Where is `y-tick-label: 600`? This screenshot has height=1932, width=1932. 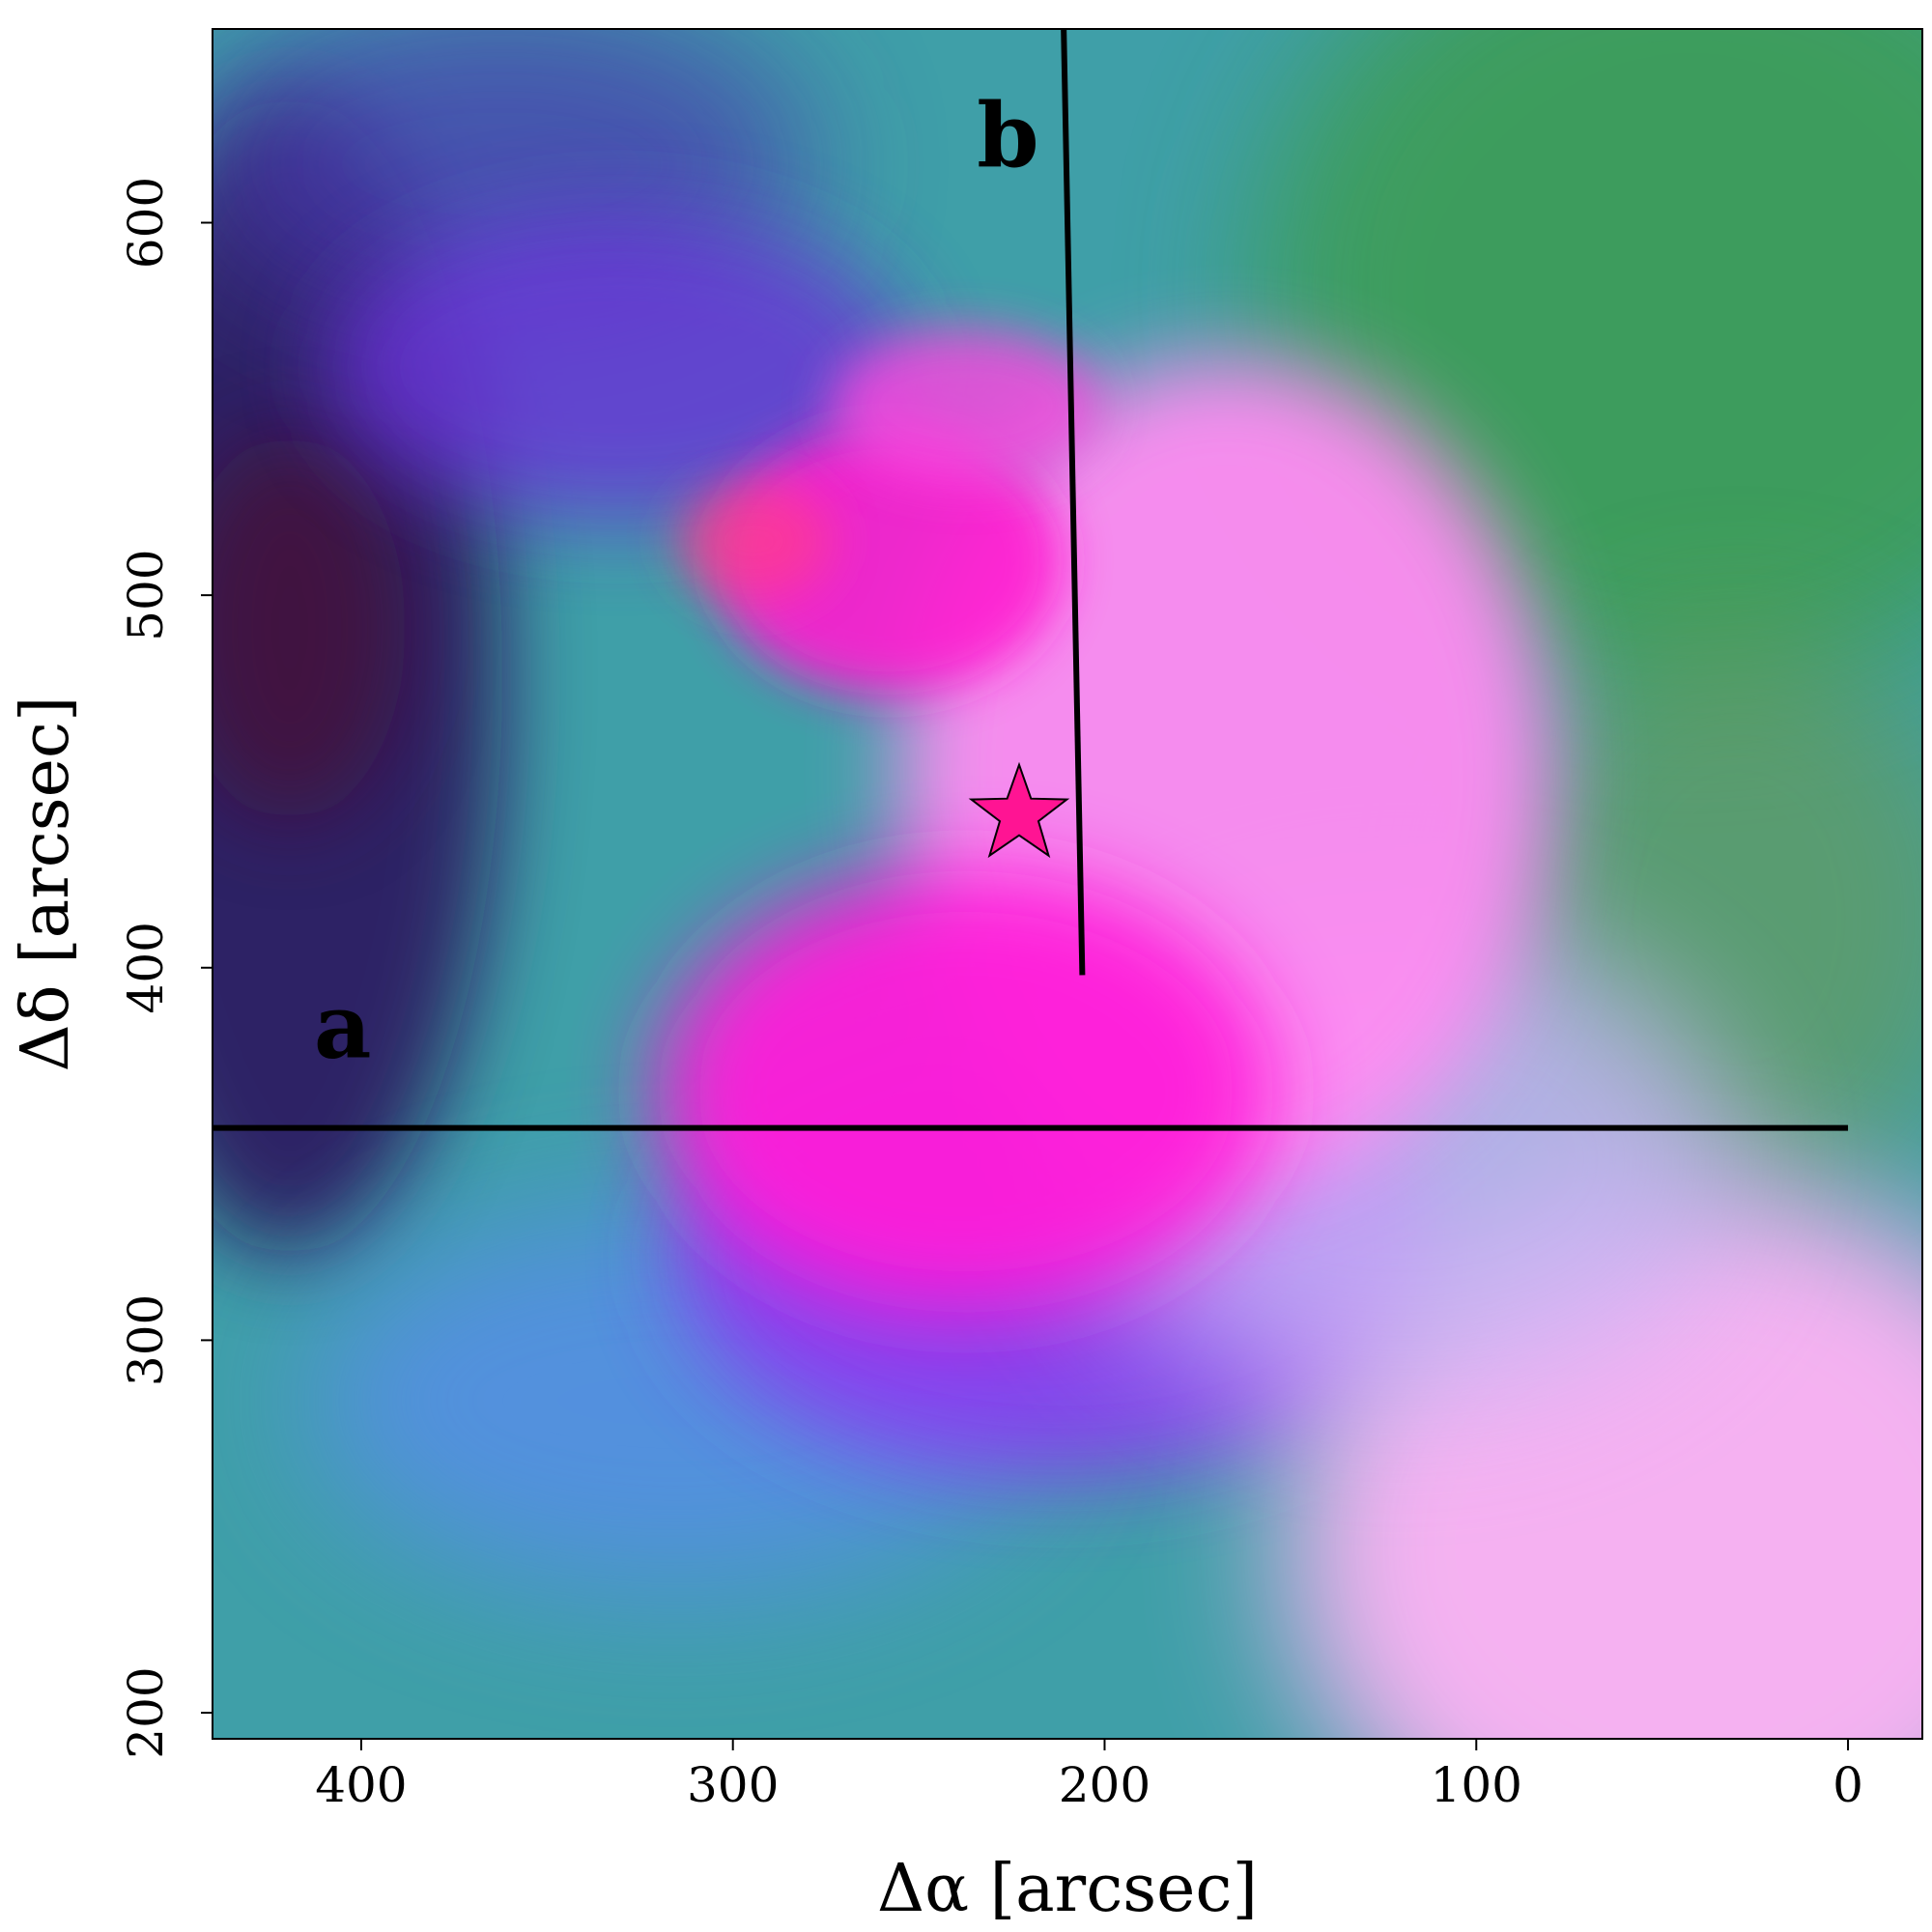
y-tick-label: 600 is located at coordinates (146, 223).